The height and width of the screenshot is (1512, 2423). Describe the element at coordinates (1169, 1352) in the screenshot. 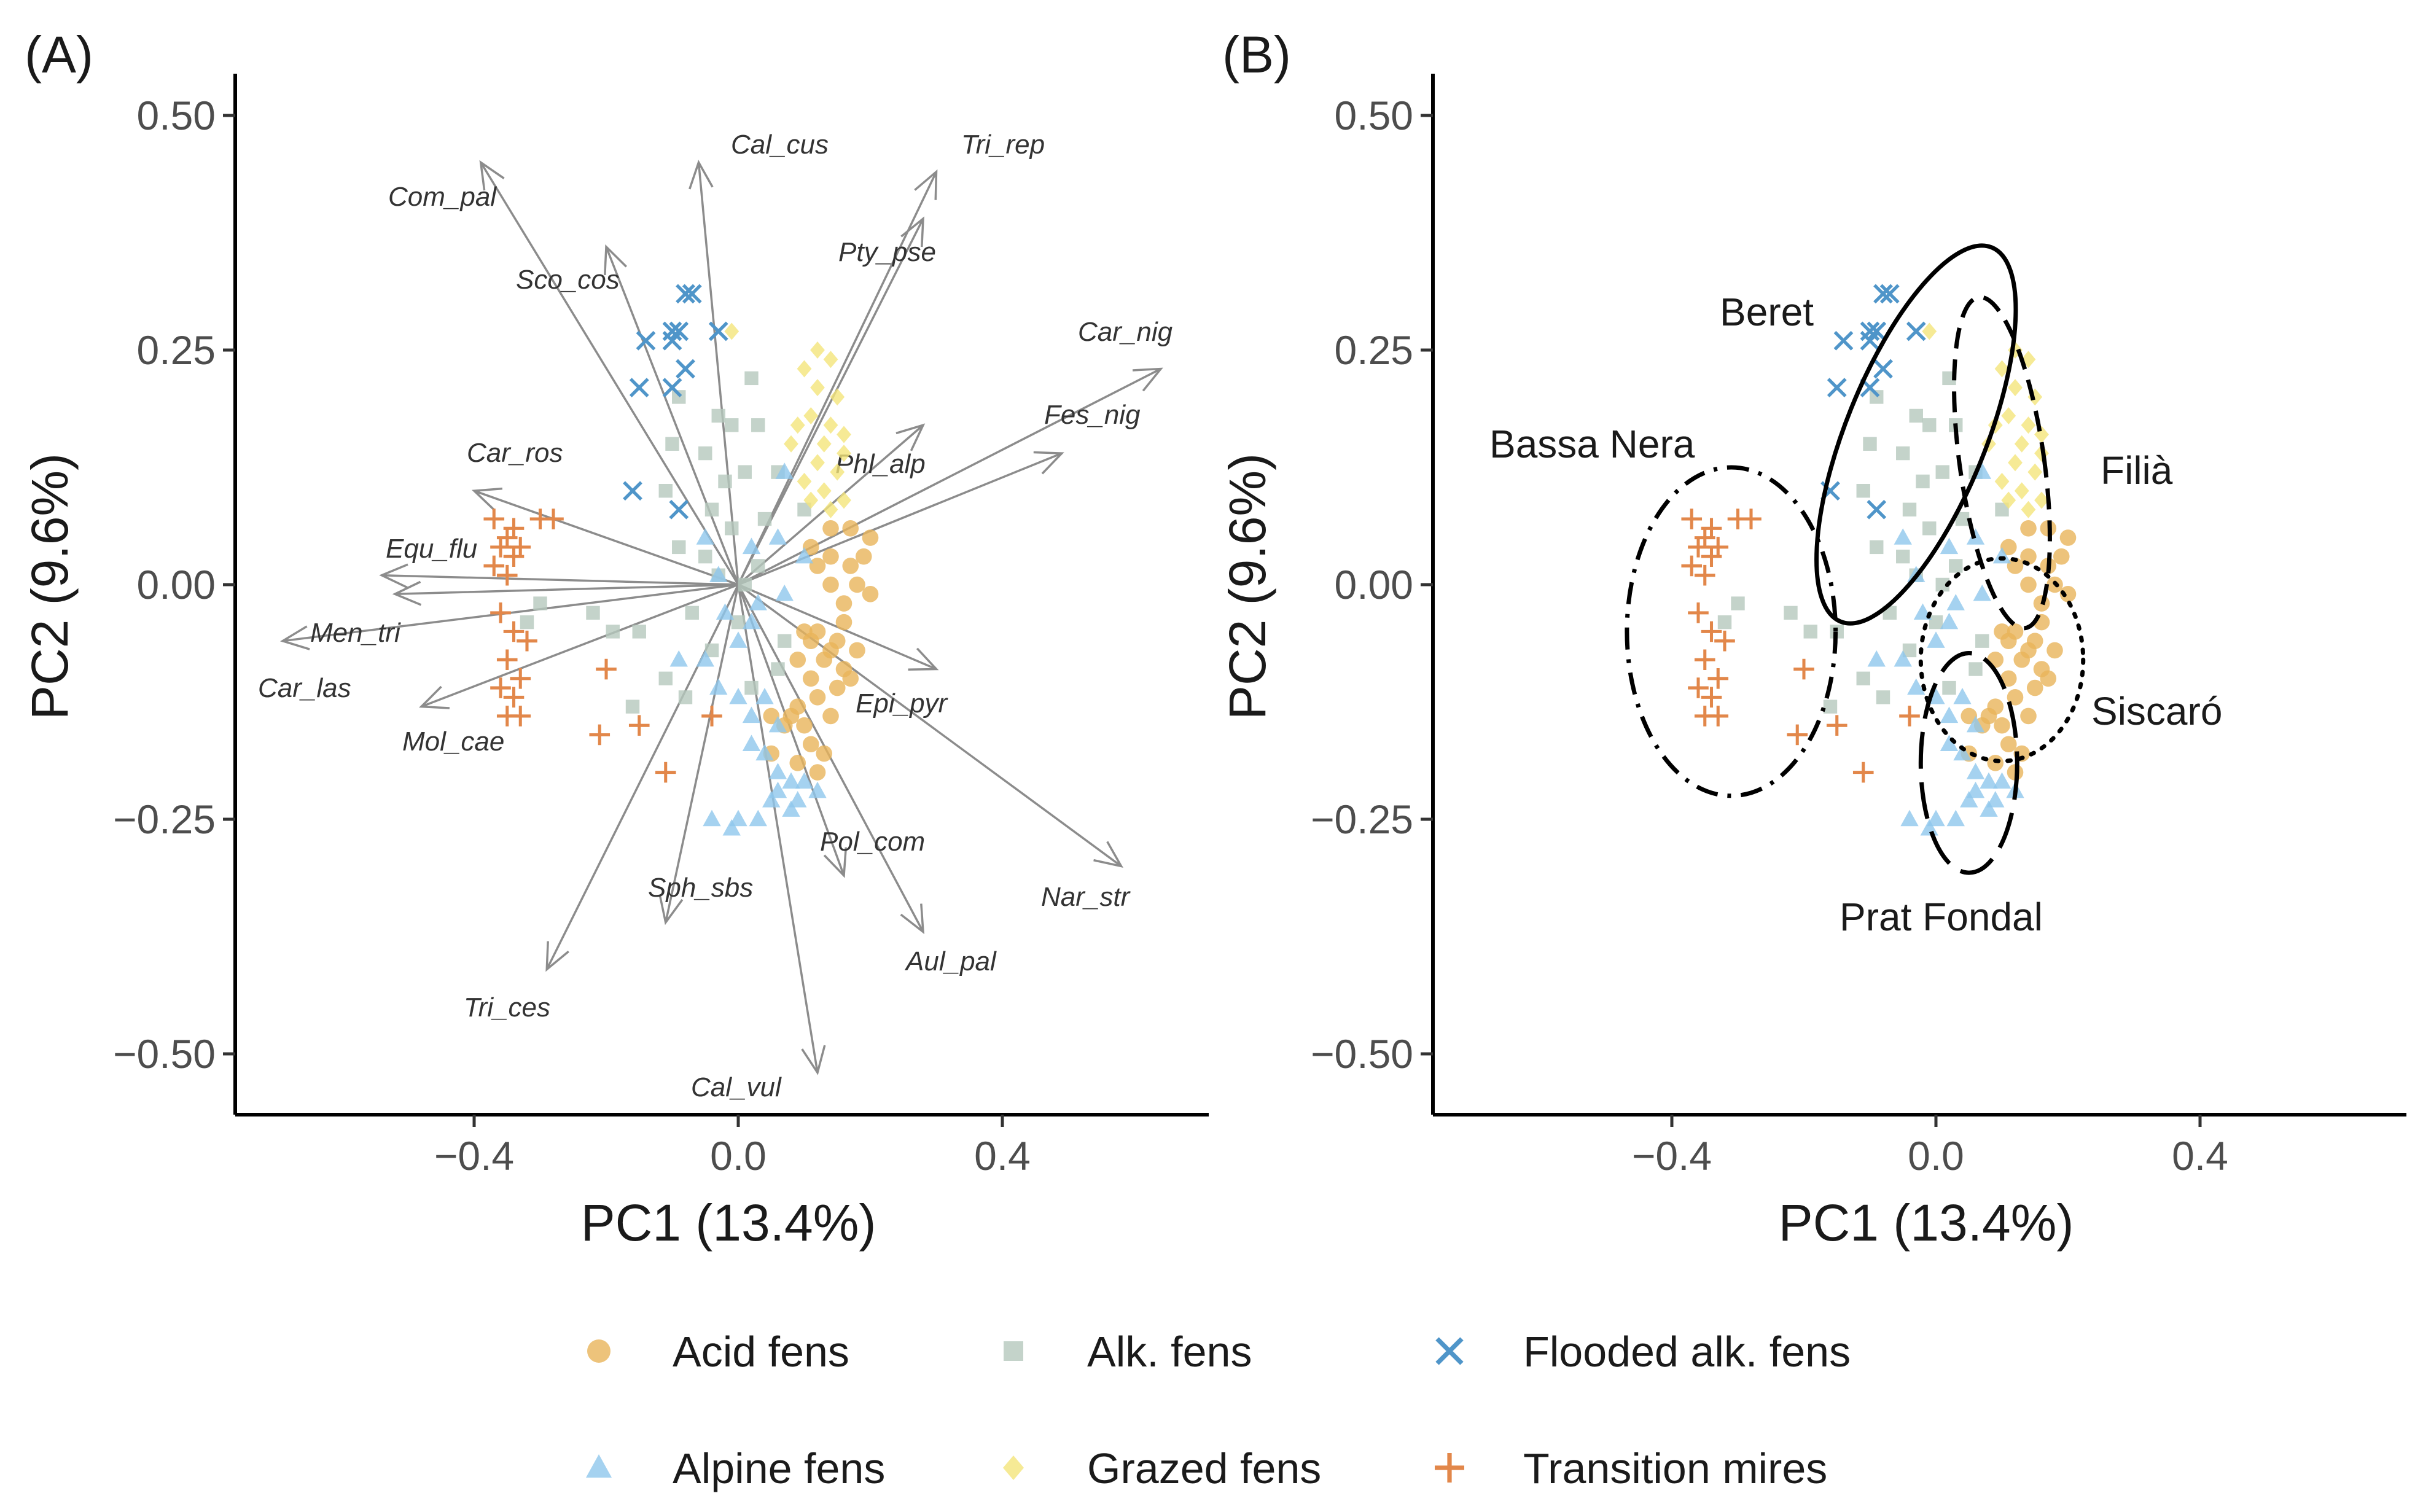

I see `legend-label-alk-fens: Alk. fens` at that location.